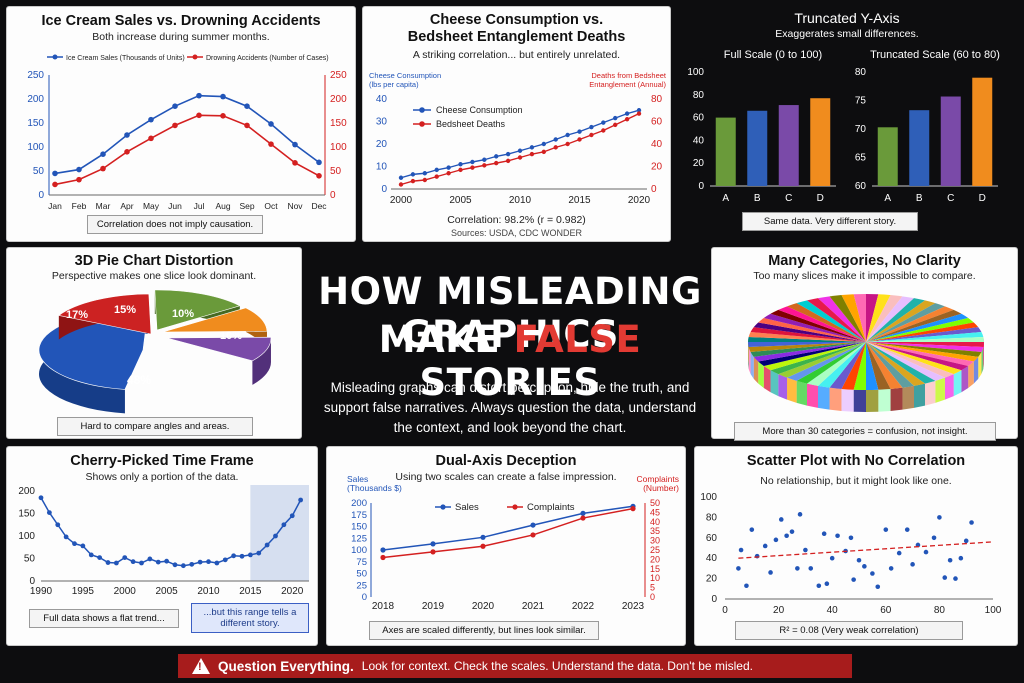 The height and width of the screenshot is (683, 1024). I want to click on cheese-ytick-label: 20, so click(382, 144).